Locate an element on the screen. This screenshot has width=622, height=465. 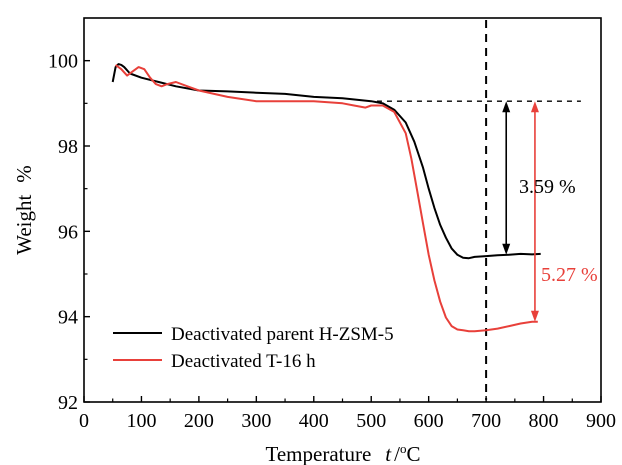
x-tick-label: 200 is located at coordinates (199, 421).